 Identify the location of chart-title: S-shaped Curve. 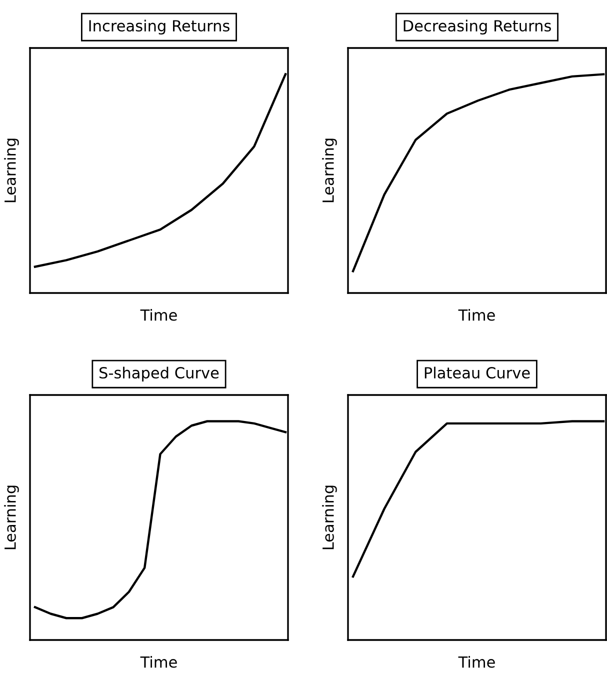
(159, 374).